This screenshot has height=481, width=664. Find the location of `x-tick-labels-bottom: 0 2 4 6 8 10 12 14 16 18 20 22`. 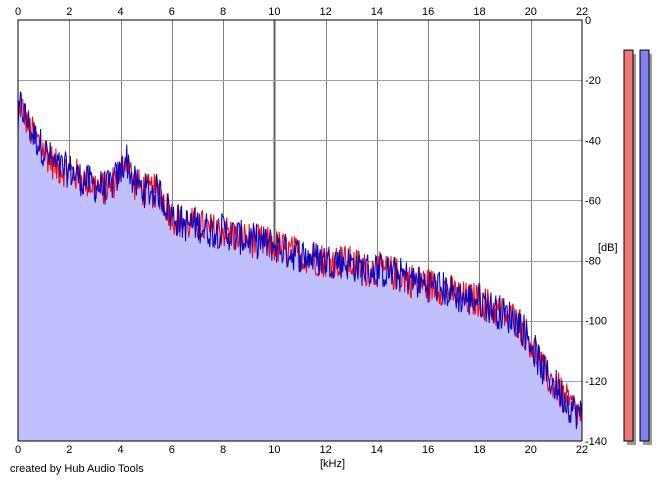

x-tick-labels-bottom: 0 2 4 6 8 10 12 14 16 18 20 22 is located at coordinates (301, 450).